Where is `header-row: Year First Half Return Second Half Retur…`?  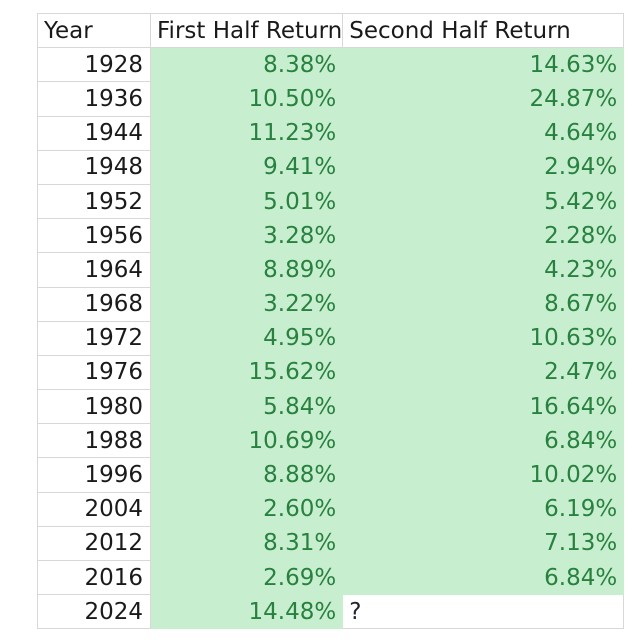
header-row: Year First Half Return Second Half Retur… is located at coordinates (331, 30).